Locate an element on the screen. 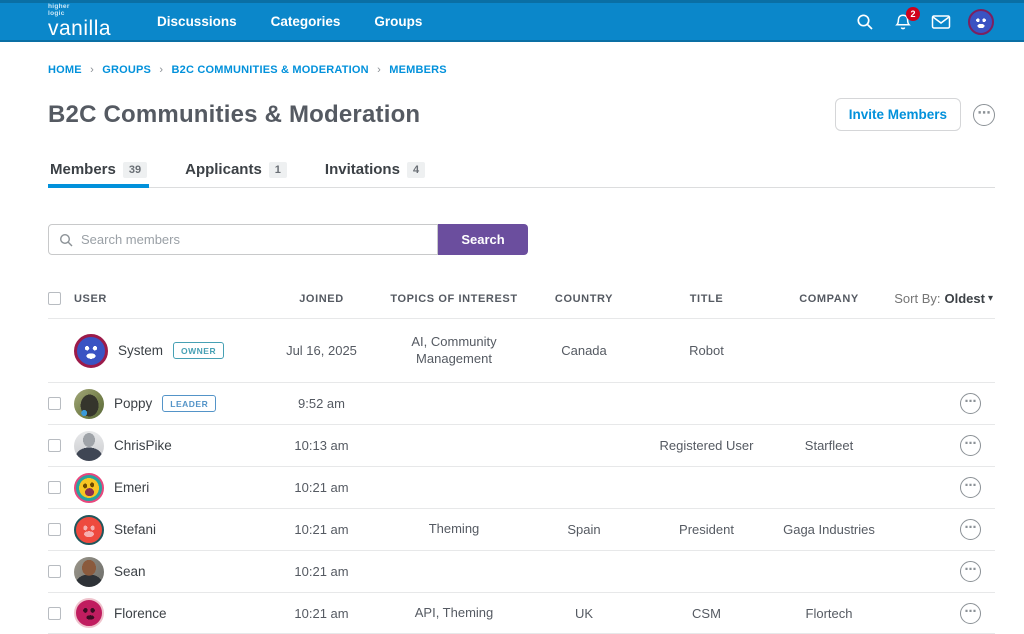 The width and height of the screenshot is (1024, 634). tab-invitations: Invitations 4 is located at coordinates (375, 172).